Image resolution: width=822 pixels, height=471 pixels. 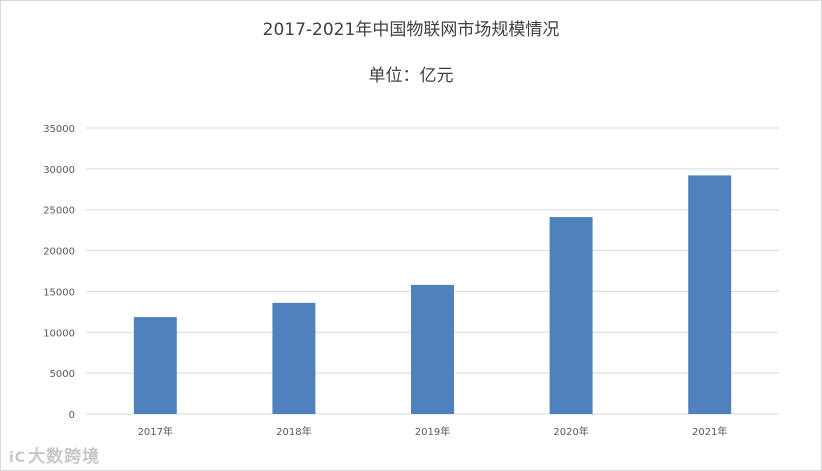 What do you see at coordinates (59, 333) in the screenshot?
I see `y-tick-label: 10000` at bounding box center [59, 333].